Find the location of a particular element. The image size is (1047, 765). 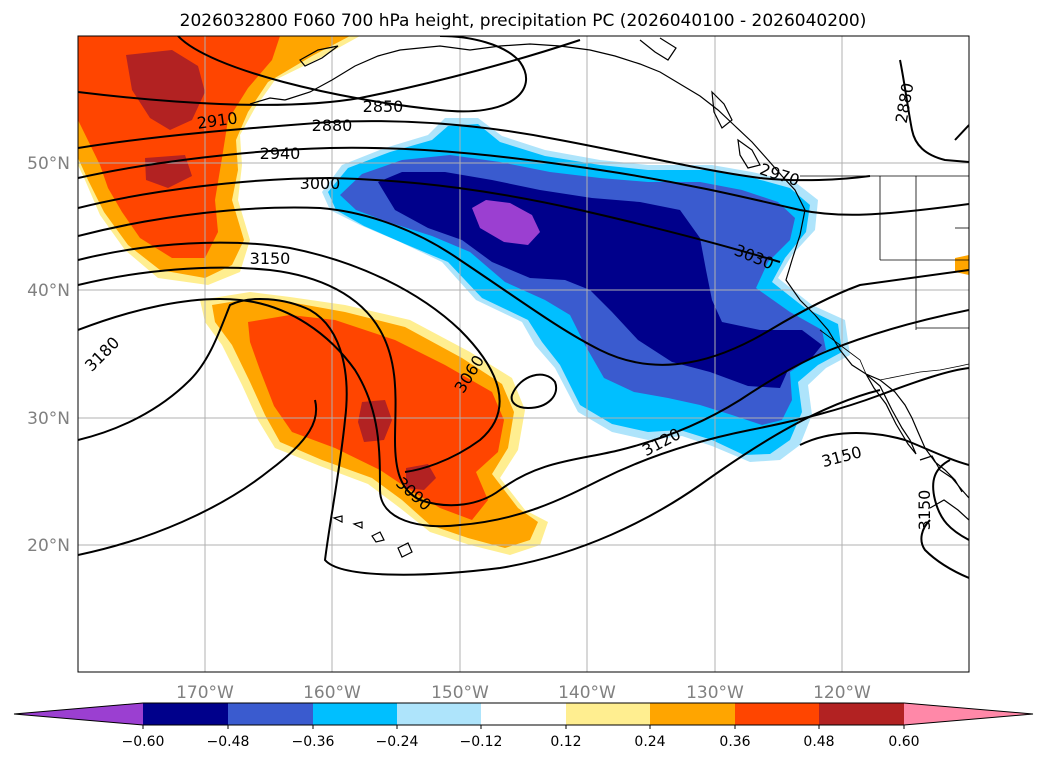

colorbar-tick-label: −0.48 is located at coordinates (228, 742).